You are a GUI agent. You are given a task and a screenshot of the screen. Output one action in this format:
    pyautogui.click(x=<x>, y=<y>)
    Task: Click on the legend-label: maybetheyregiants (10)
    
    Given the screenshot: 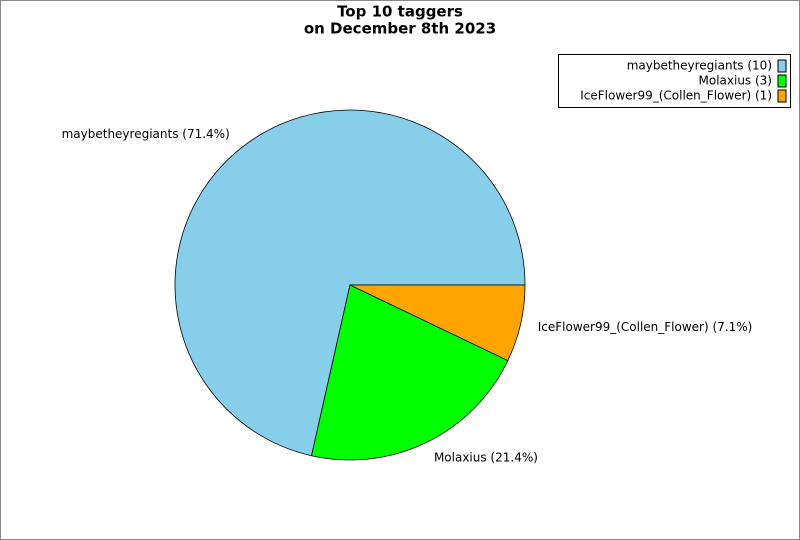 What is the action you would take?
    pyautogui.click(x=699, y=66)
    